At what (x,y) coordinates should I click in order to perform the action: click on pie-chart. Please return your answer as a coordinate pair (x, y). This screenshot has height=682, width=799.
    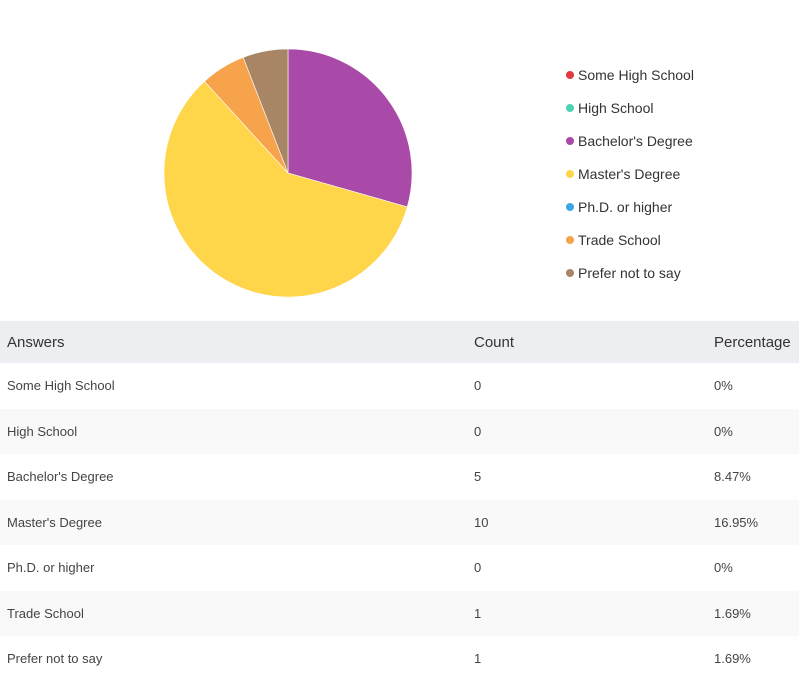
    Looking at the image, I should click on (288, 173).